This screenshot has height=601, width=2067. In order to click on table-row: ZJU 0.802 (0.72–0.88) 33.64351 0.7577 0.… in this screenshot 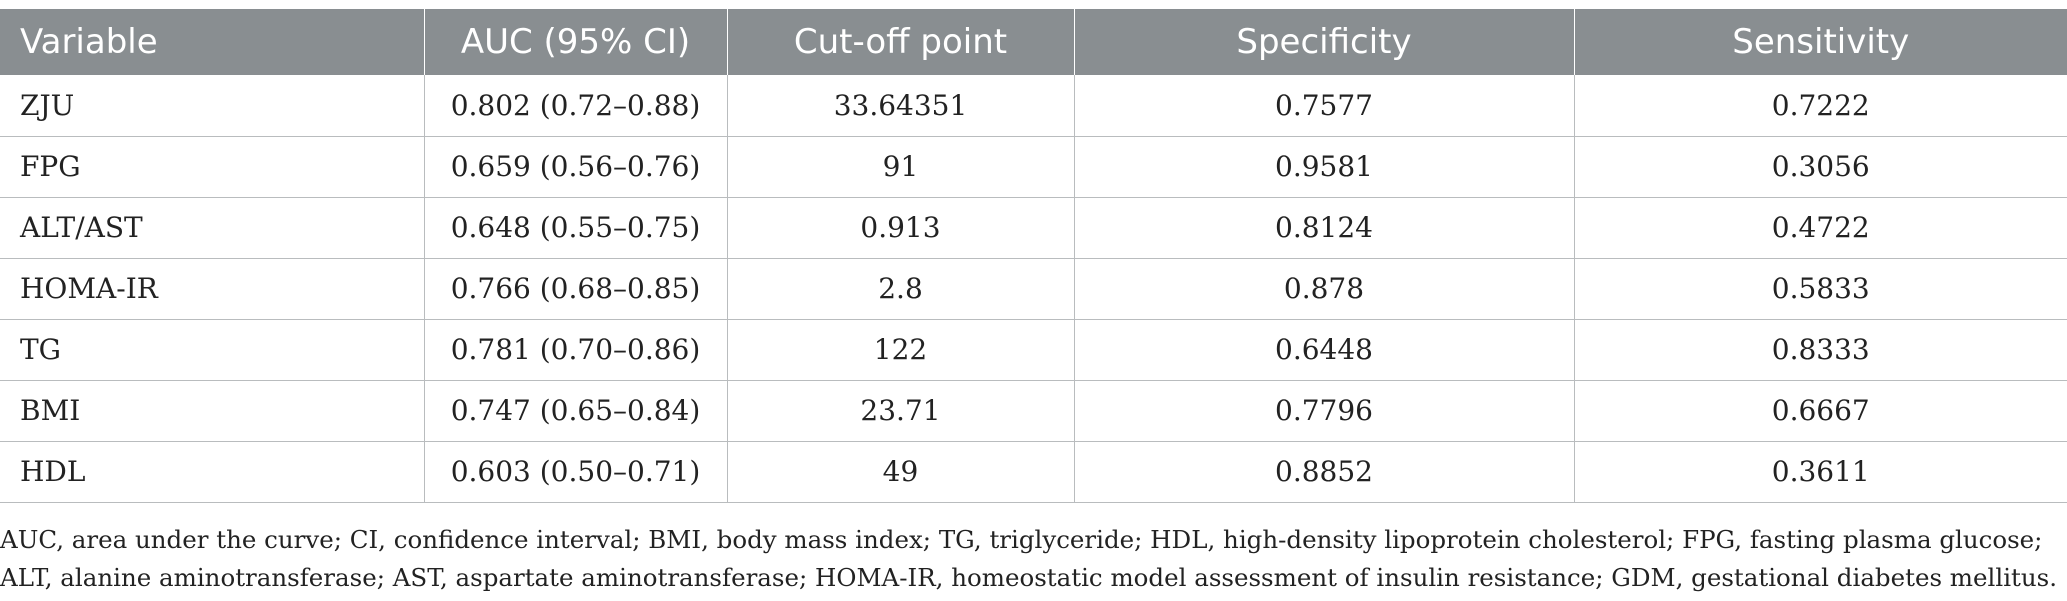, I will do `click(1033, 106)`.